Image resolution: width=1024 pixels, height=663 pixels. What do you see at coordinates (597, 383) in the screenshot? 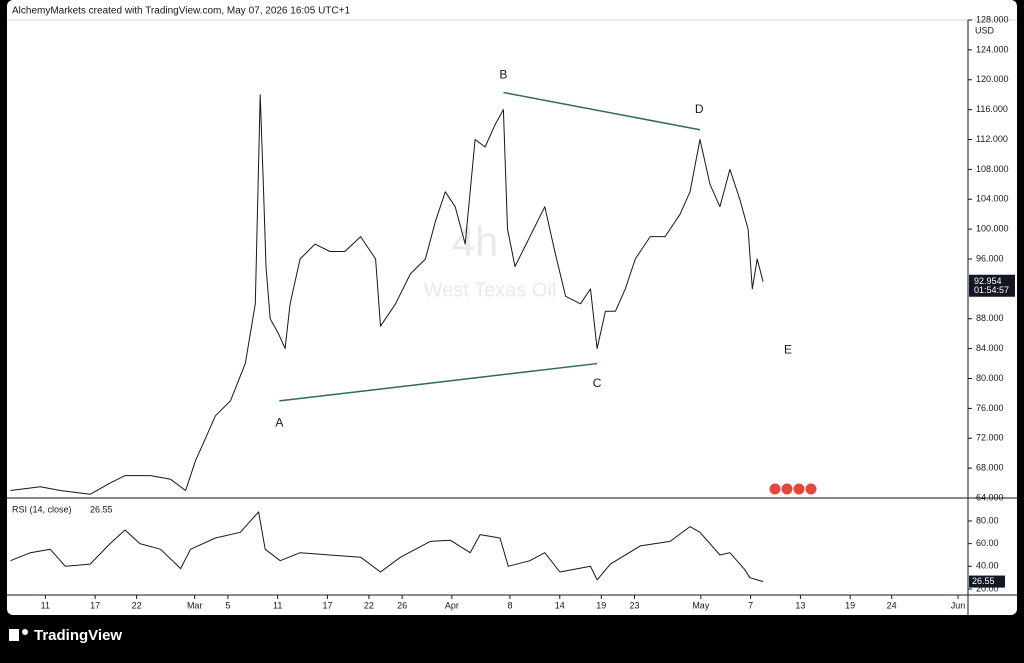
I see `wave-label: C` at bounding box center [597, 383].